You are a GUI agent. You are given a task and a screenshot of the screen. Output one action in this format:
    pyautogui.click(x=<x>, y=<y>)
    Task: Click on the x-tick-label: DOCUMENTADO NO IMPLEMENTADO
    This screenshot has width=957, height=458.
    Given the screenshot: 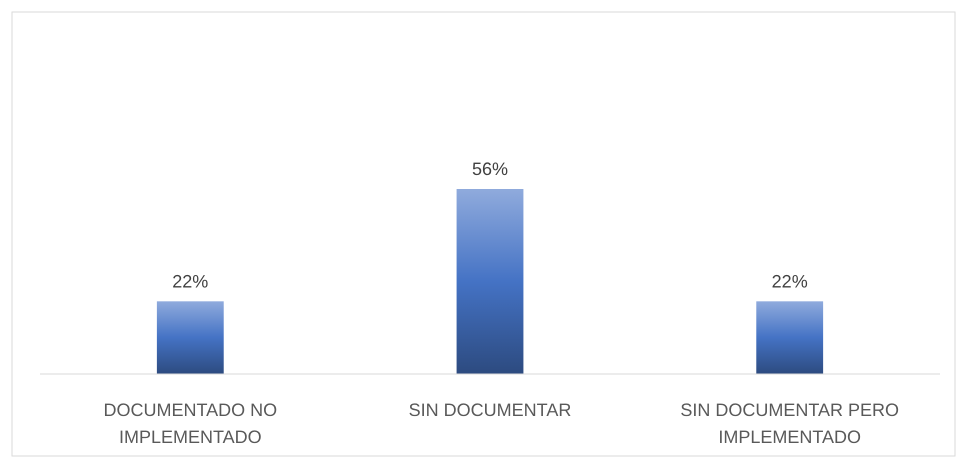 What is the action you would take?
    pyautogui.click(x=190, y=423)
    